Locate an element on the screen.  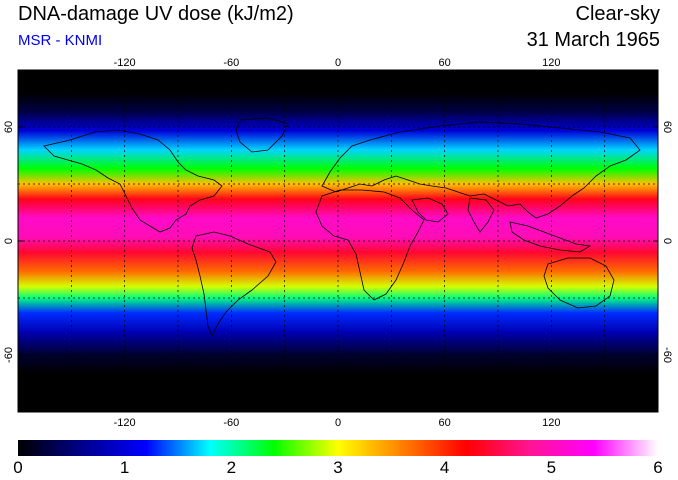
credit-label: MSR - KNMI is located at coordinates (60, 40).